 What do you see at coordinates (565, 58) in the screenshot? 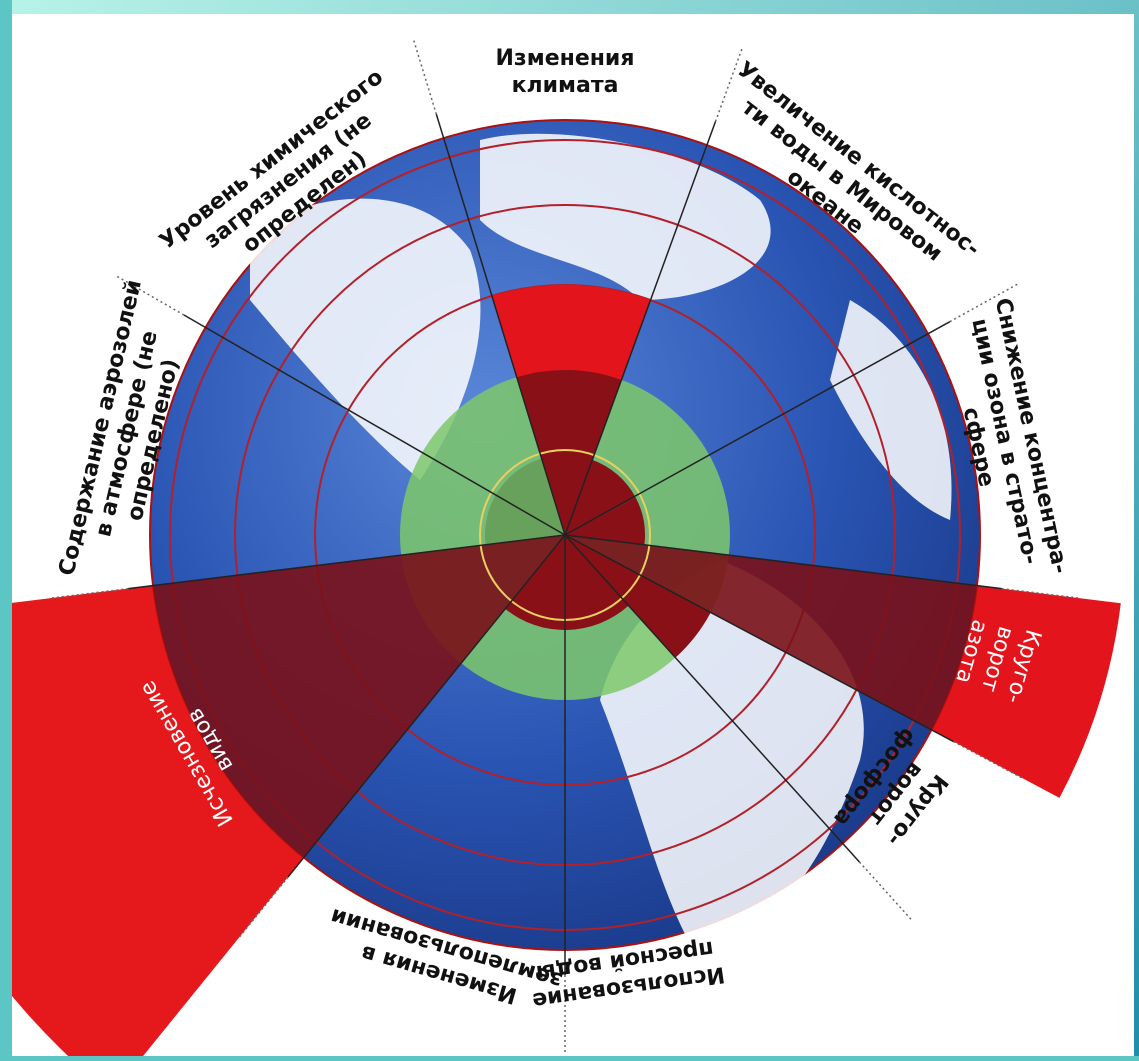
I see `label: Изменения` at bounding box center [565, 58].